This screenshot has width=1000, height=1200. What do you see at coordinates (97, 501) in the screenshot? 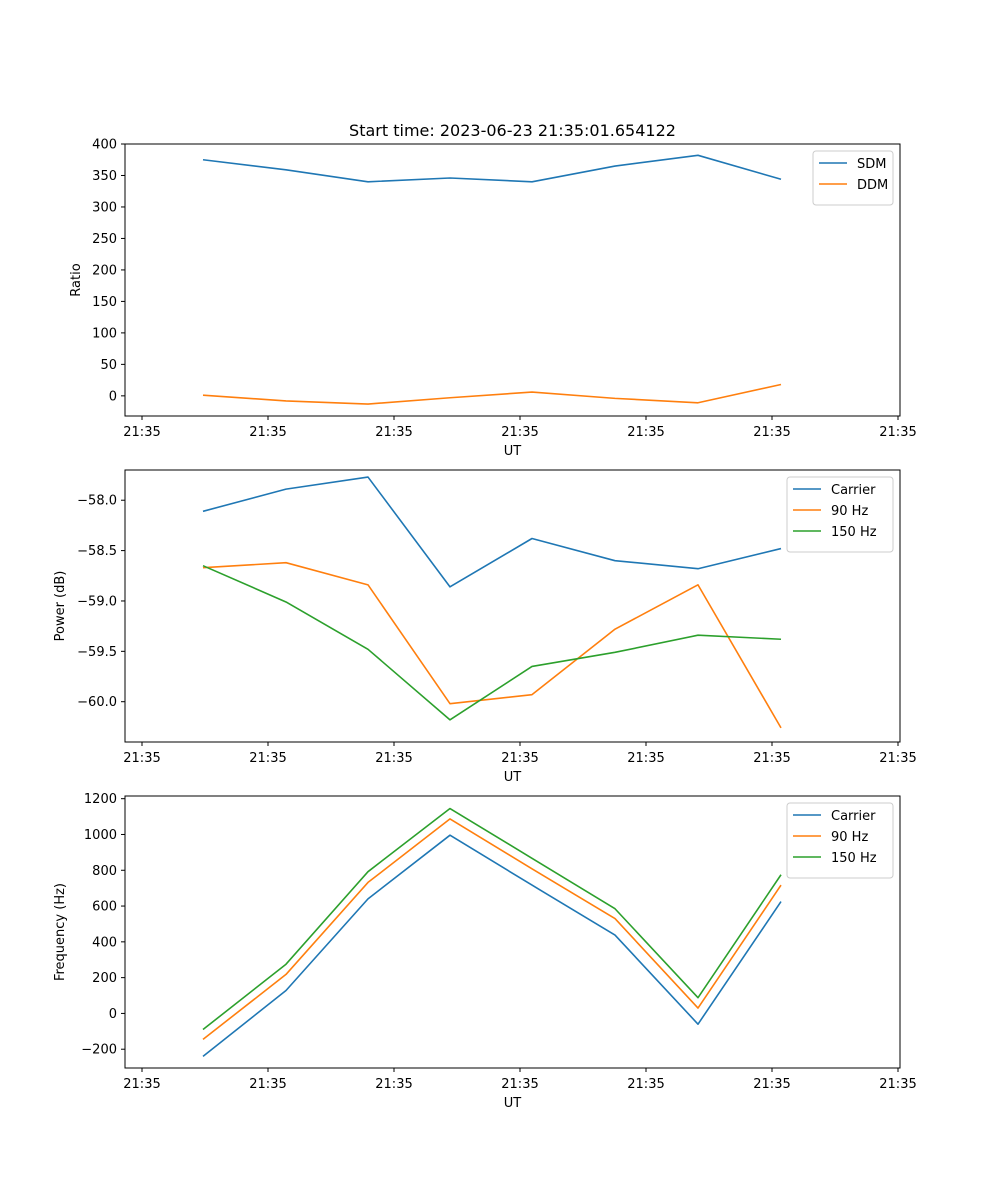
I see `y-tick-label: −58.0` at bounding box center [97, 501].